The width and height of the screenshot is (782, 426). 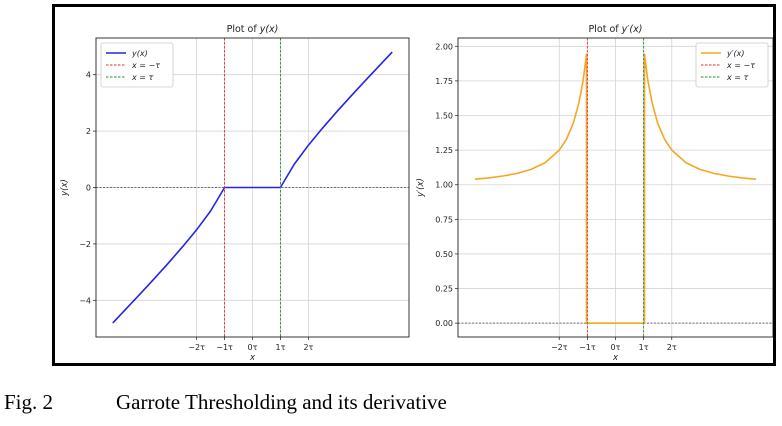 What do you see at coordinates (269, 29) in the screenshot?
I see `chart-title-math: y(x)` at bounding box center [269, 29].